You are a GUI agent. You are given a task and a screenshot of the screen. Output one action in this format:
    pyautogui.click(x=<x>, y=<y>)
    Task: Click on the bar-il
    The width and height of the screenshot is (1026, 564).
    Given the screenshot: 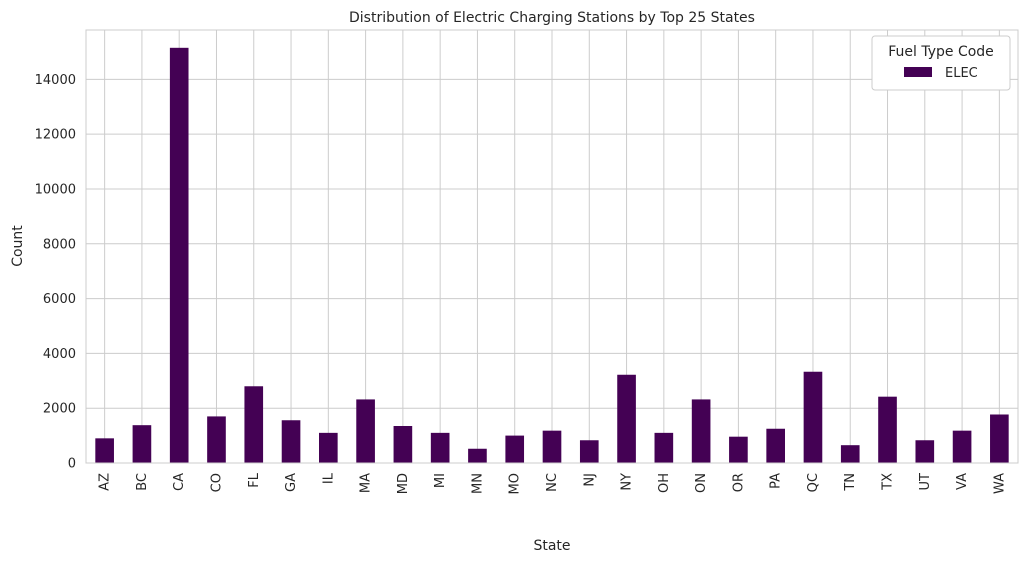 What is the action you would take?
    pyautogui.click(x=328, y=447)
    